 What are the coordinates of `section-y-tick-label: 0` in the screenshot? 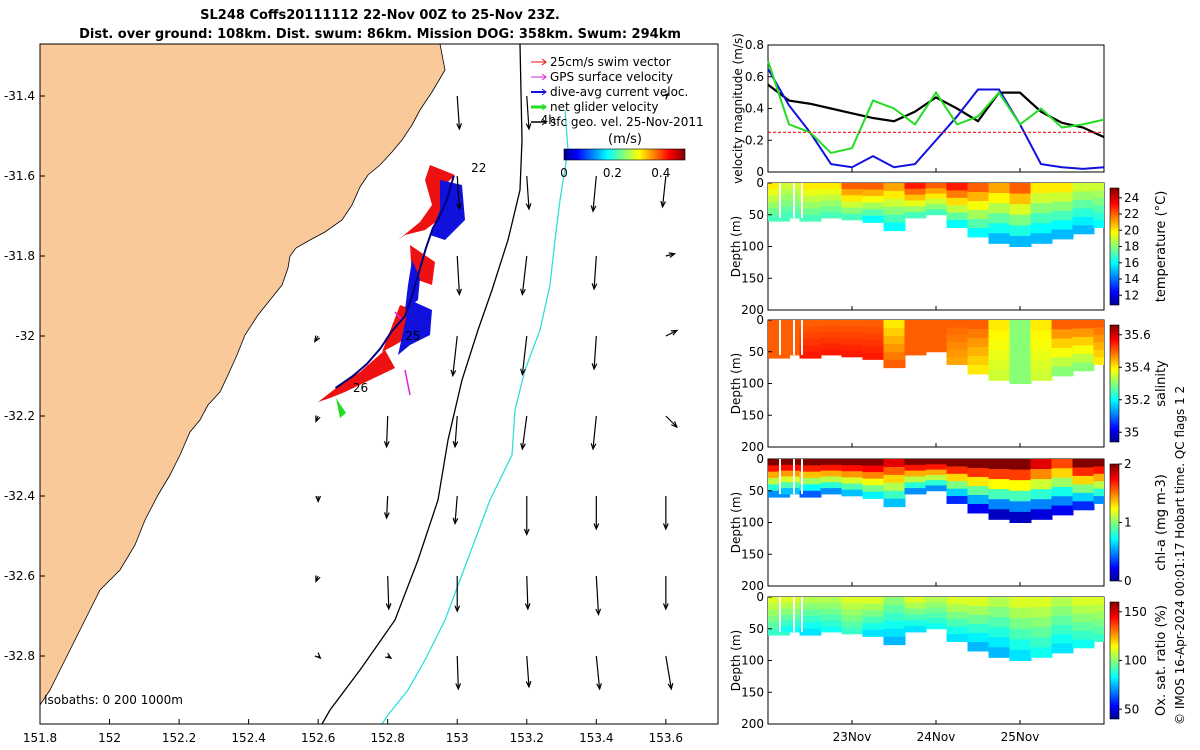 It's located at (760, 320).